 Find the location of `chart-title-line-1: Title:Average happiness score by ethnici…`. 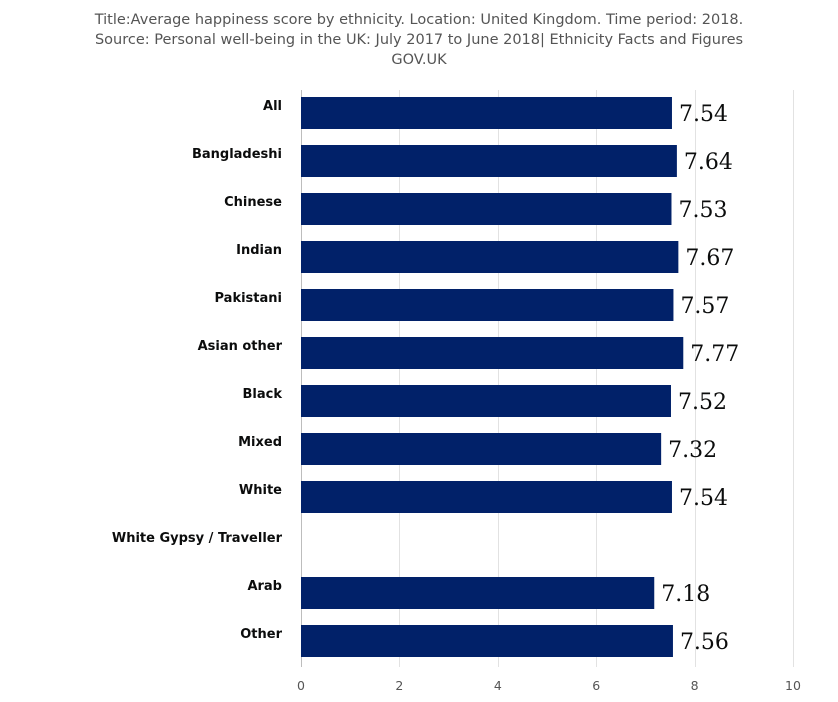

chart-title-line-1: Title:Average happiness score by ethnici… is located at coordinates (419, 20).